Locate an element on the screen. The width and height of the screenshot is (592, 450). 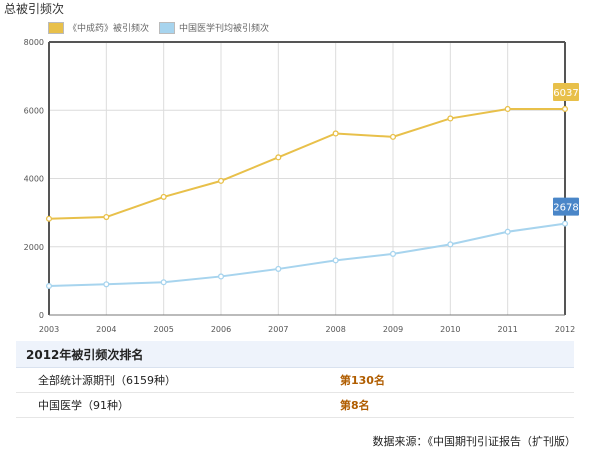
ranking-row-value: 第130名 is located at coordinates (362, 380).